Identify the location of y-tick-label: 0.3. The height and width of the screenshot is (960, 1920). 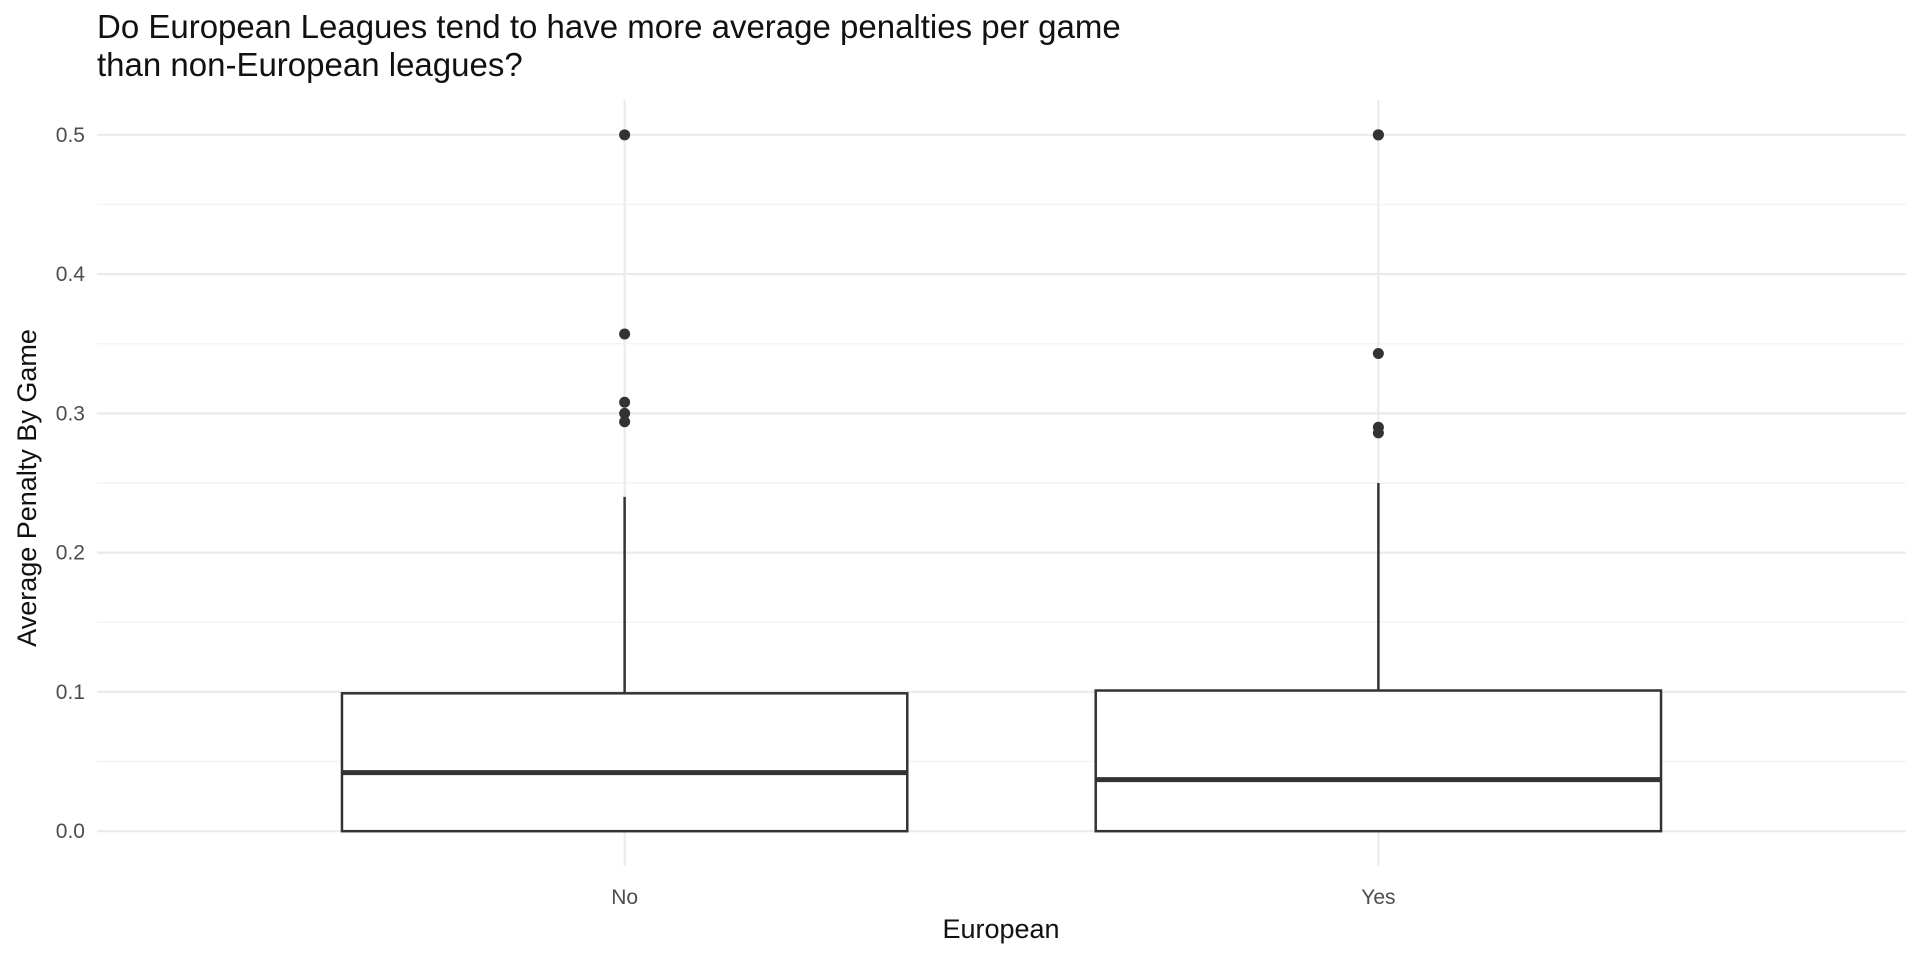
(70, 413).